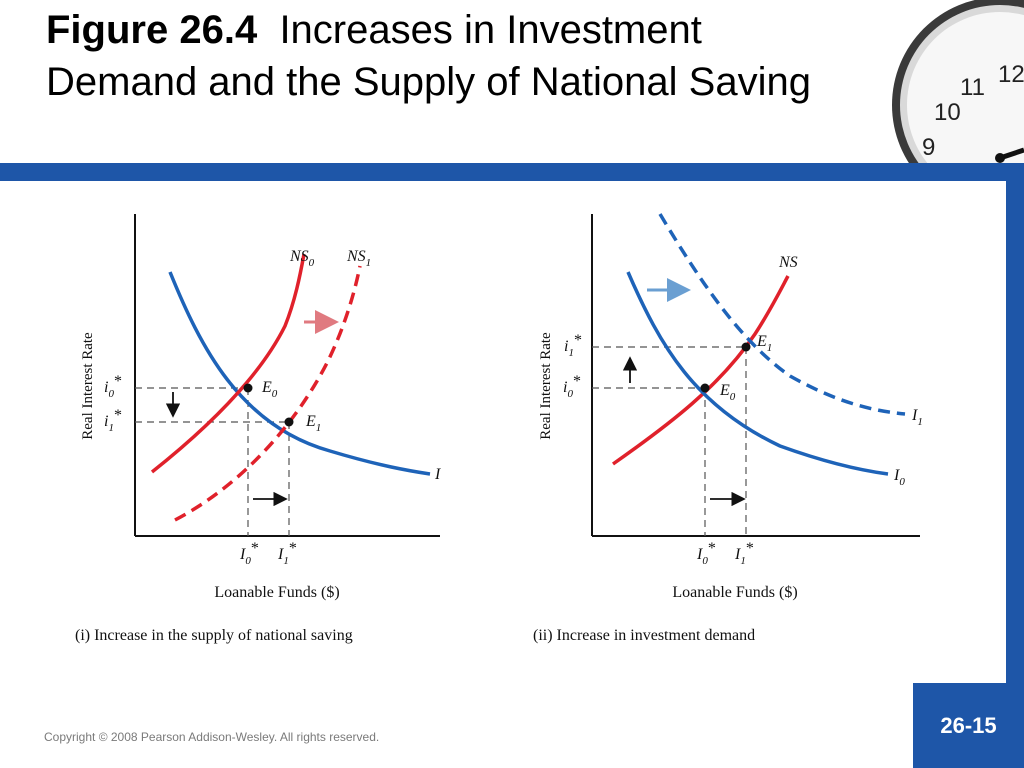 The image size is (1024, 768). What do you see at coordinates (573, 345) in the screenshot?
I see `p2-label-rate-i1: i1*` at bounding box center [573, 345].